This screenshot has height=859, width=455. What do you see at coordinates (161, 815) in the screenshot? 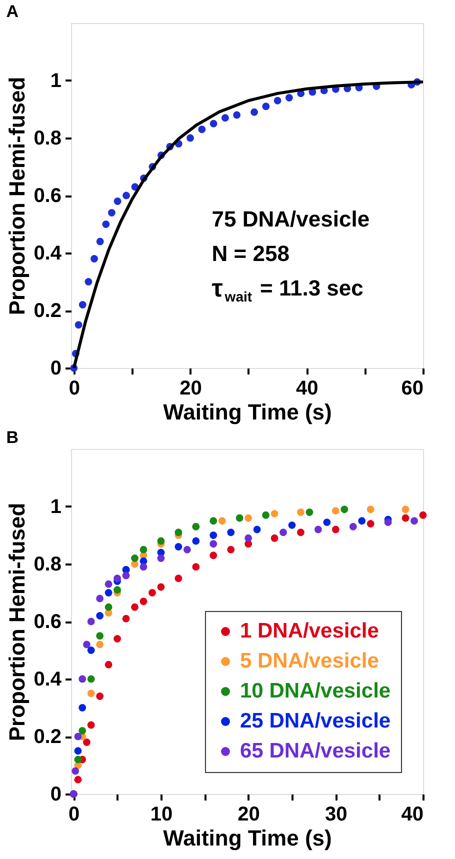
I see `x-tick-label: 10` at bounding box center [161, 815].